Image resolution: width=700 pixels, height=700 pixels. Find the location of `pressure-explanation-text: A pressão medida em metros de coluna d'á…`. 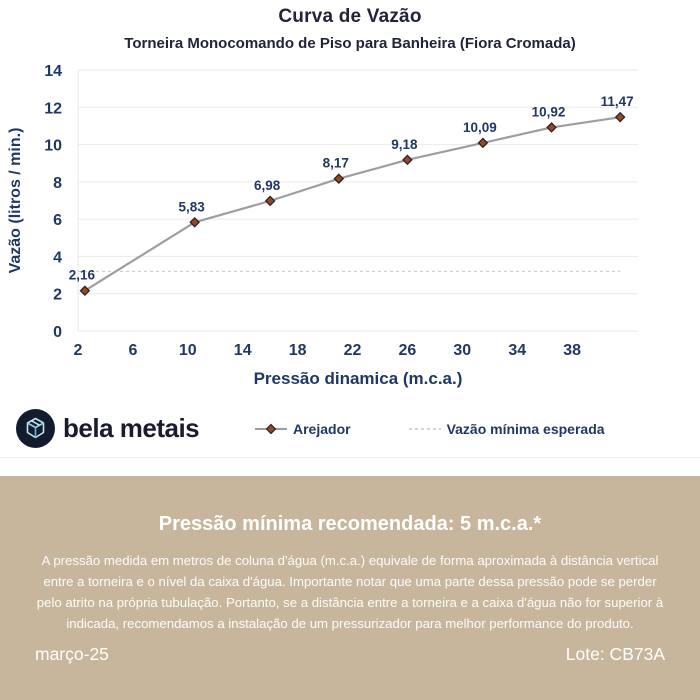

pressure-explanation-text: A pressão medida em metros de coluna d'á… is located at coordinates (350, 592).